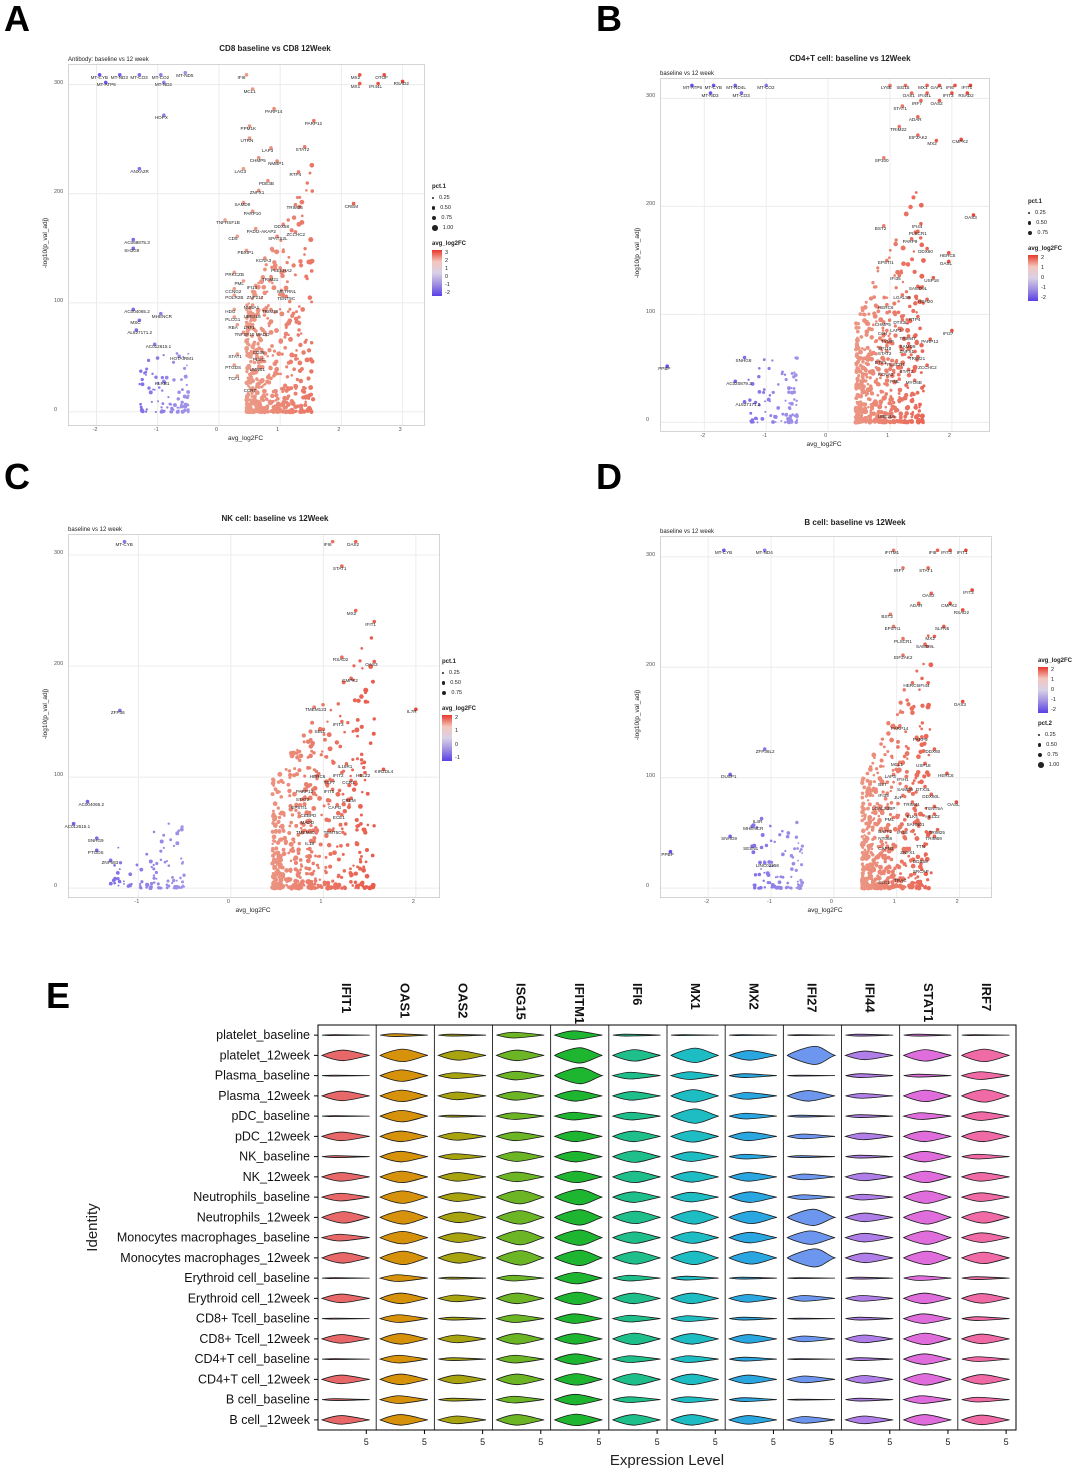  What do you see at coordinates (95, 853) in the screenshot?
I see `gene-label: PTGDS` at bounding box center [95, 853].